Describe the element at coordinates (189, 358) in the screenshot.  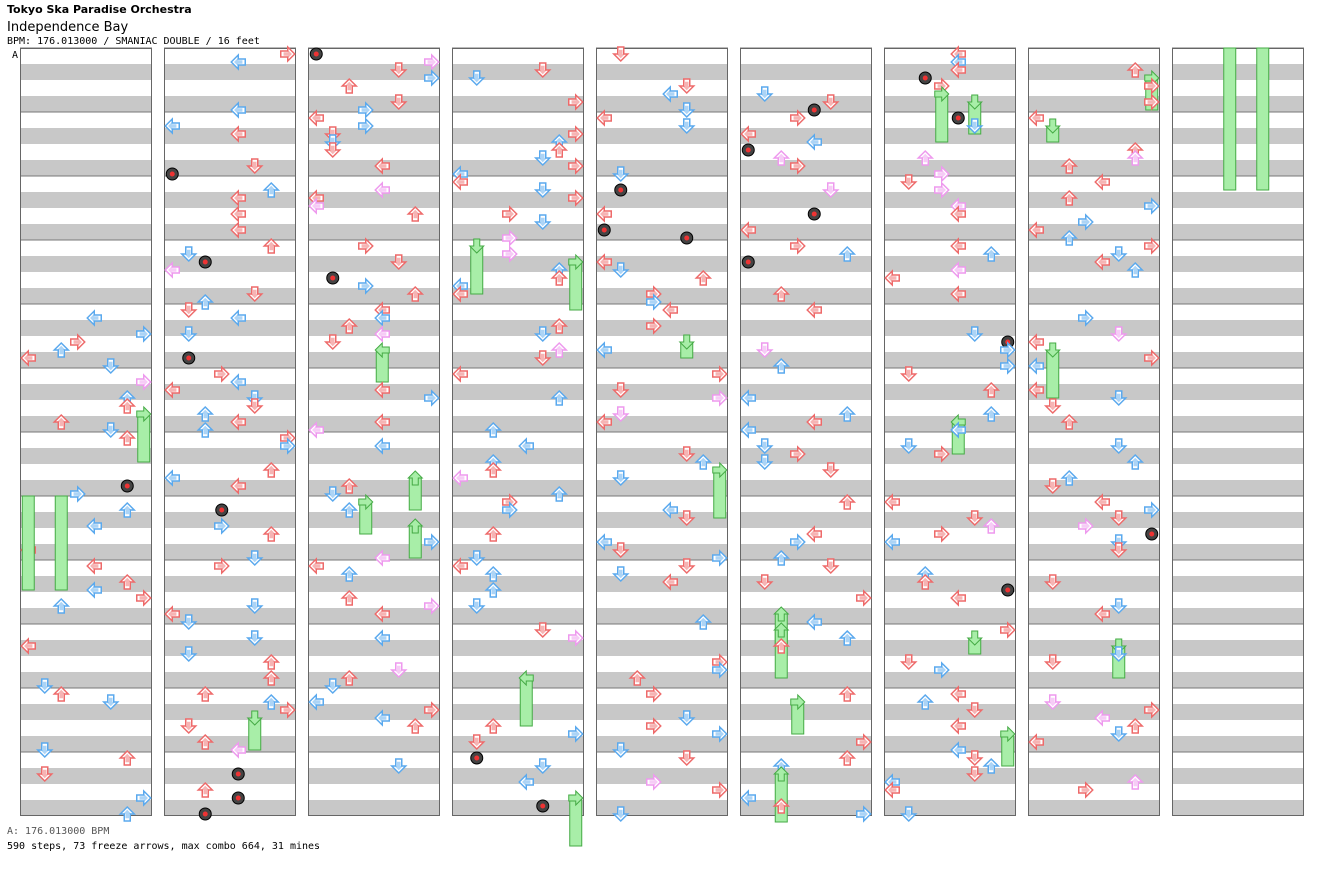
I see `mine-core` at that location.